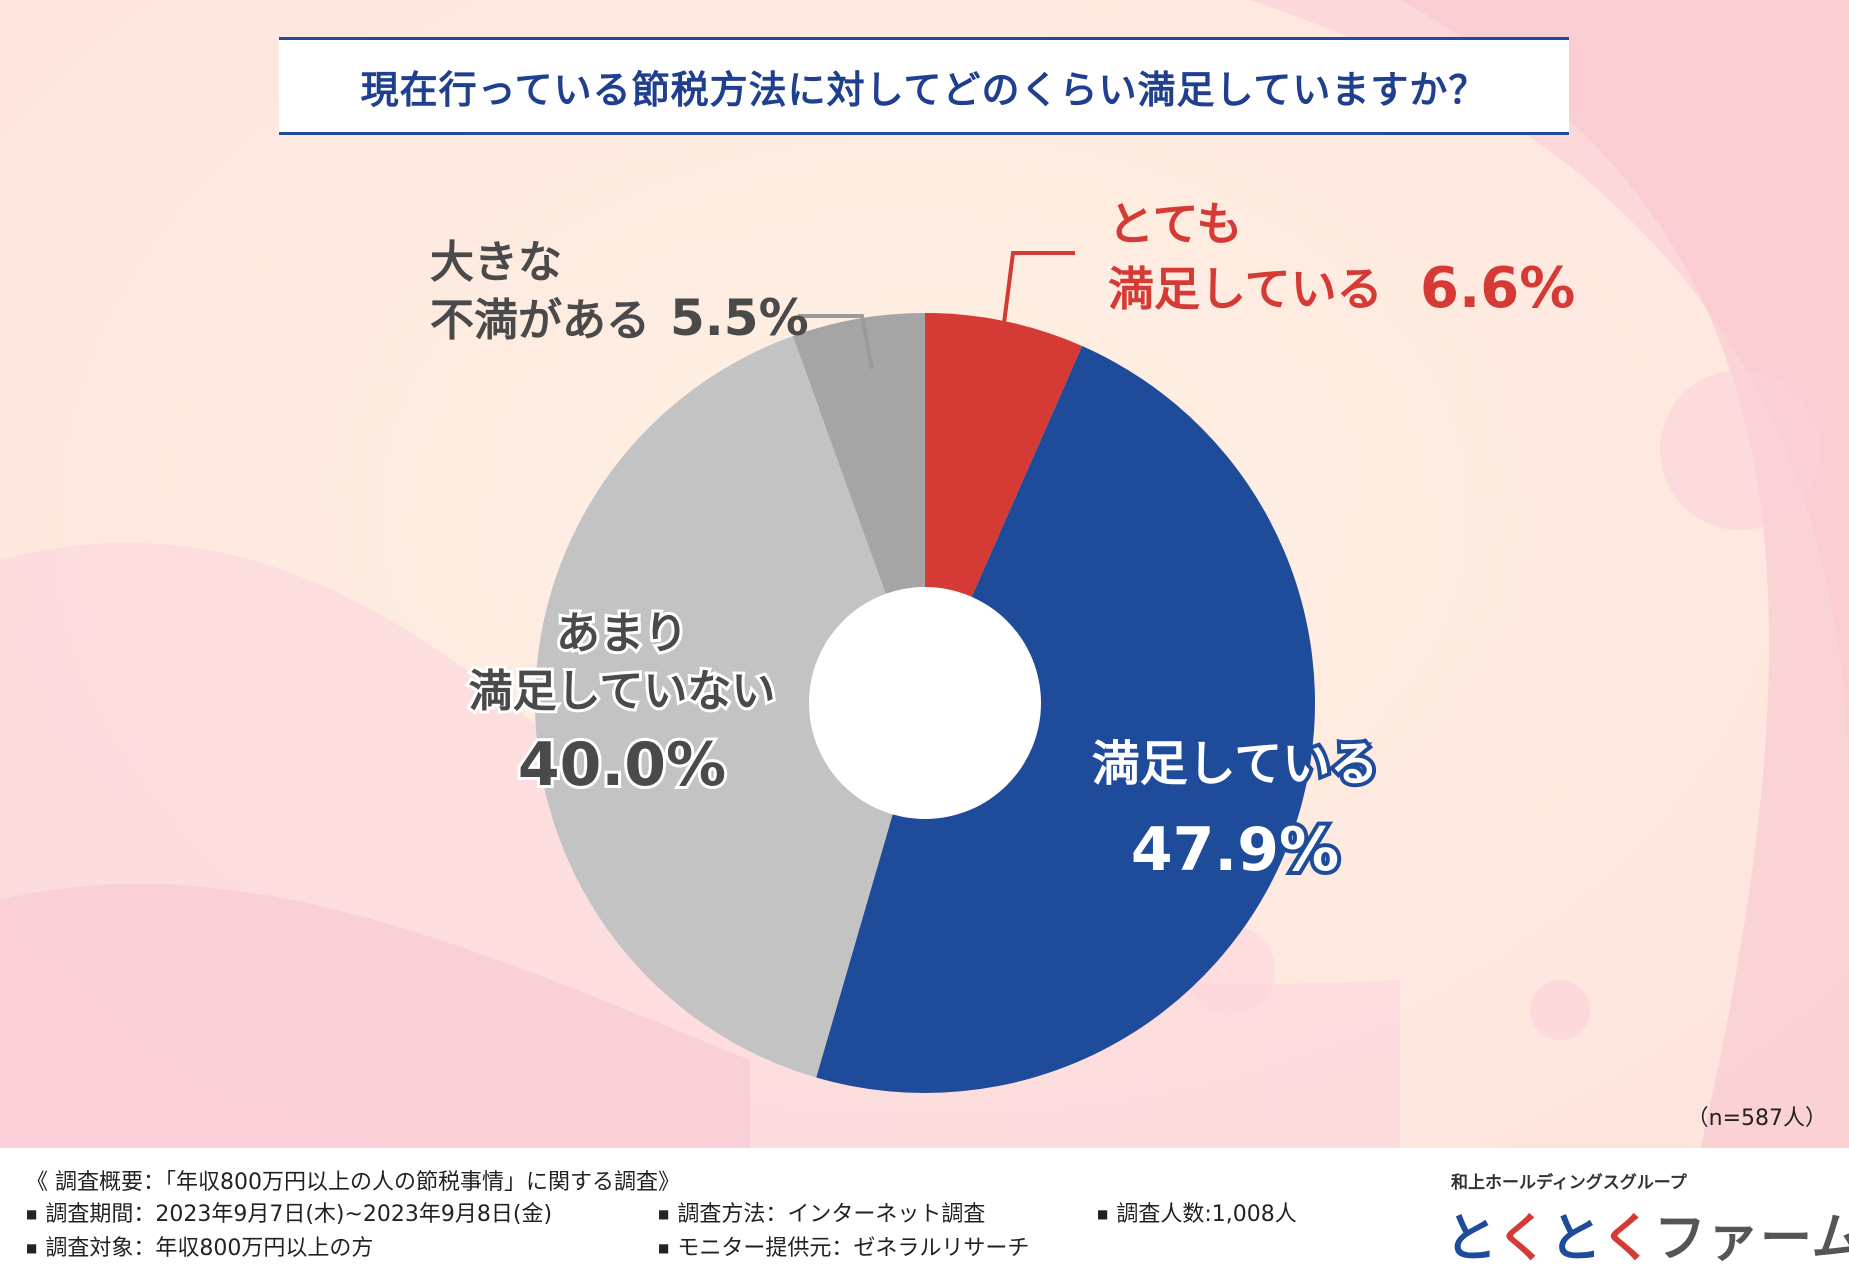  Describe the element at coordinates (353, 1182) in the screenshot. I see `survey-heading: 《 調査概要：「年収800万円以上の人の節税事情」に関する調査》` at that location.